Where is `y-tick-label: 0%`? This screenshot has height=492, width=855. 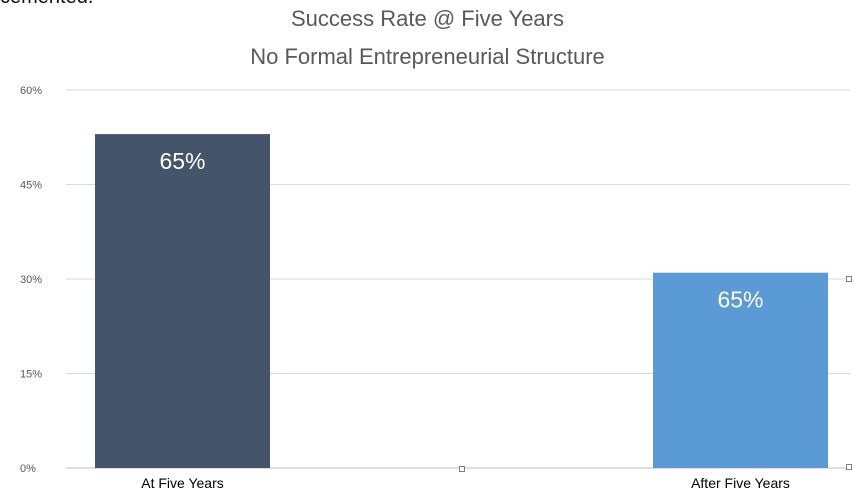
y-tick-label: 0% is located at coordinates (28, 469).